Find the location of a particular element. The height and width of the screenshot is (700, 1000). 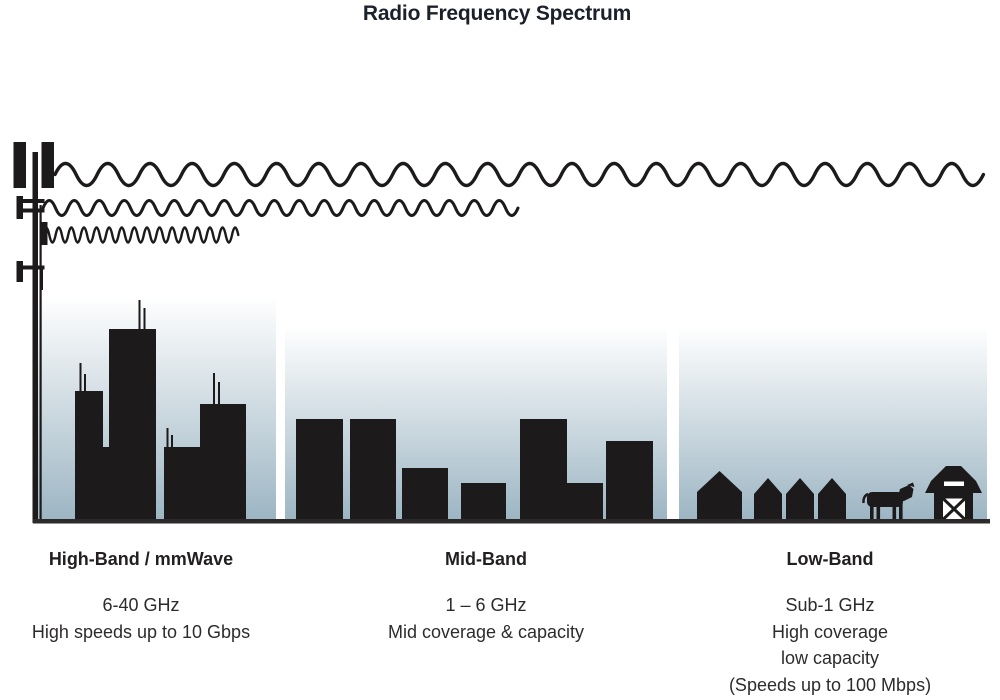

band-heading: High-Band / mmWave is located at coordinates (141, 559).